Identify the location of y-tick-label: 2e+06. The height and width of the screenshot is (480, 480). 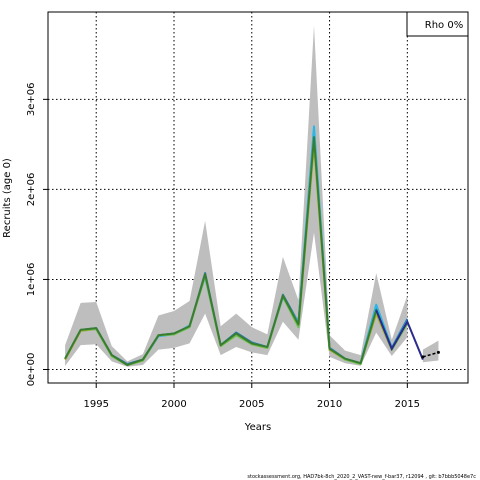
(31, 190).